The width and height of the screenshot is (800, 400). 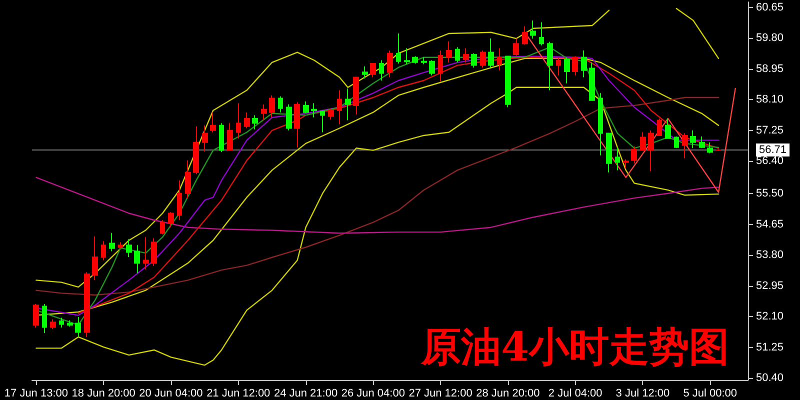 I want to click on y-tick-label: 54.65, so click(x=770, y=224).